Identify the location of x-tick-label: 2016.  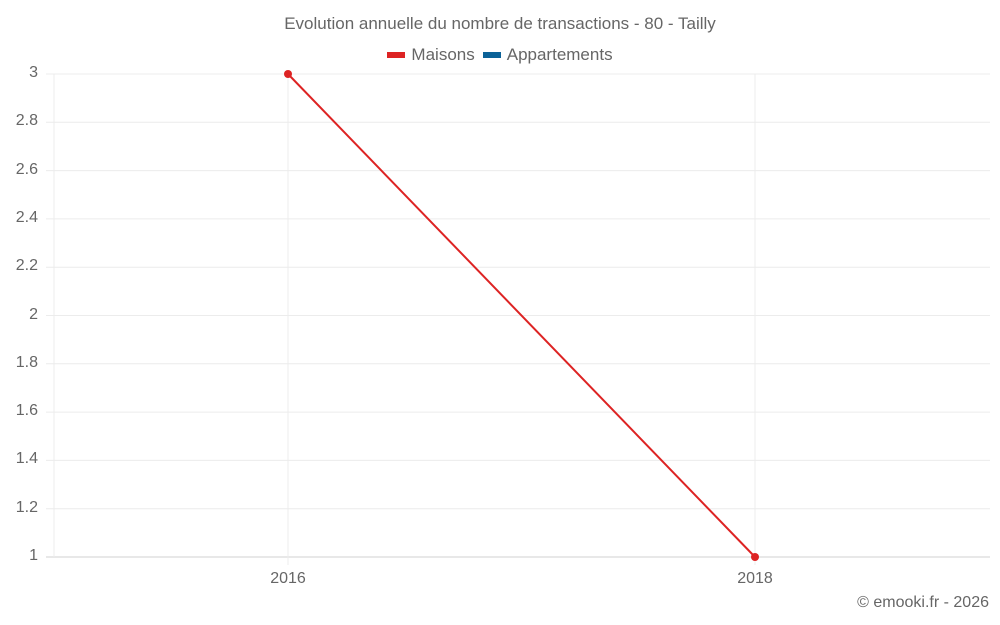
(288, 578).